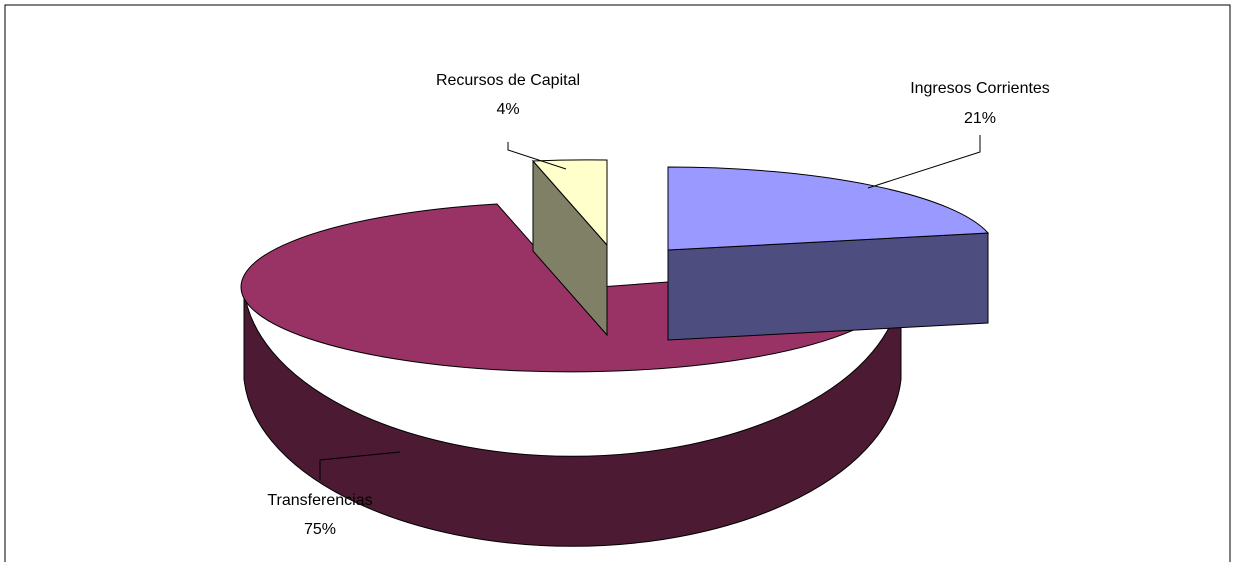 The height and width of the screenshot is (567, 1235). Describe the element at coordinates (507, 109) in the screenshot. I see `label-recursos-de-capital-value: 4%` at that location.